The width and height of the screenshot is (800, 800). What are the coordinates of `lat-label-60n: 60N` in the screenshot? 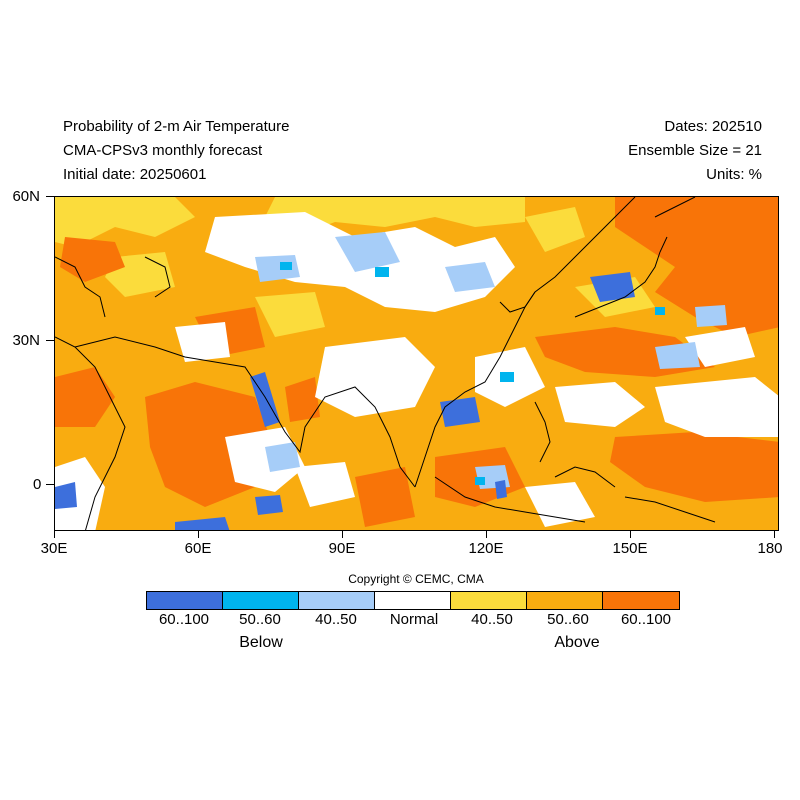 It's located at (26, 196).